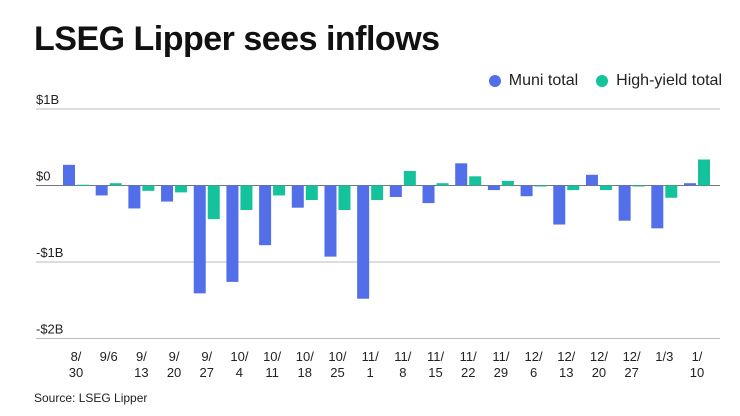 The height and width of the screenshot is (416, 740). What do you see at coordinates (402, 364) in the screenshot?
I see `x-tick-label: 11/8` at bounding box center [402, 364].